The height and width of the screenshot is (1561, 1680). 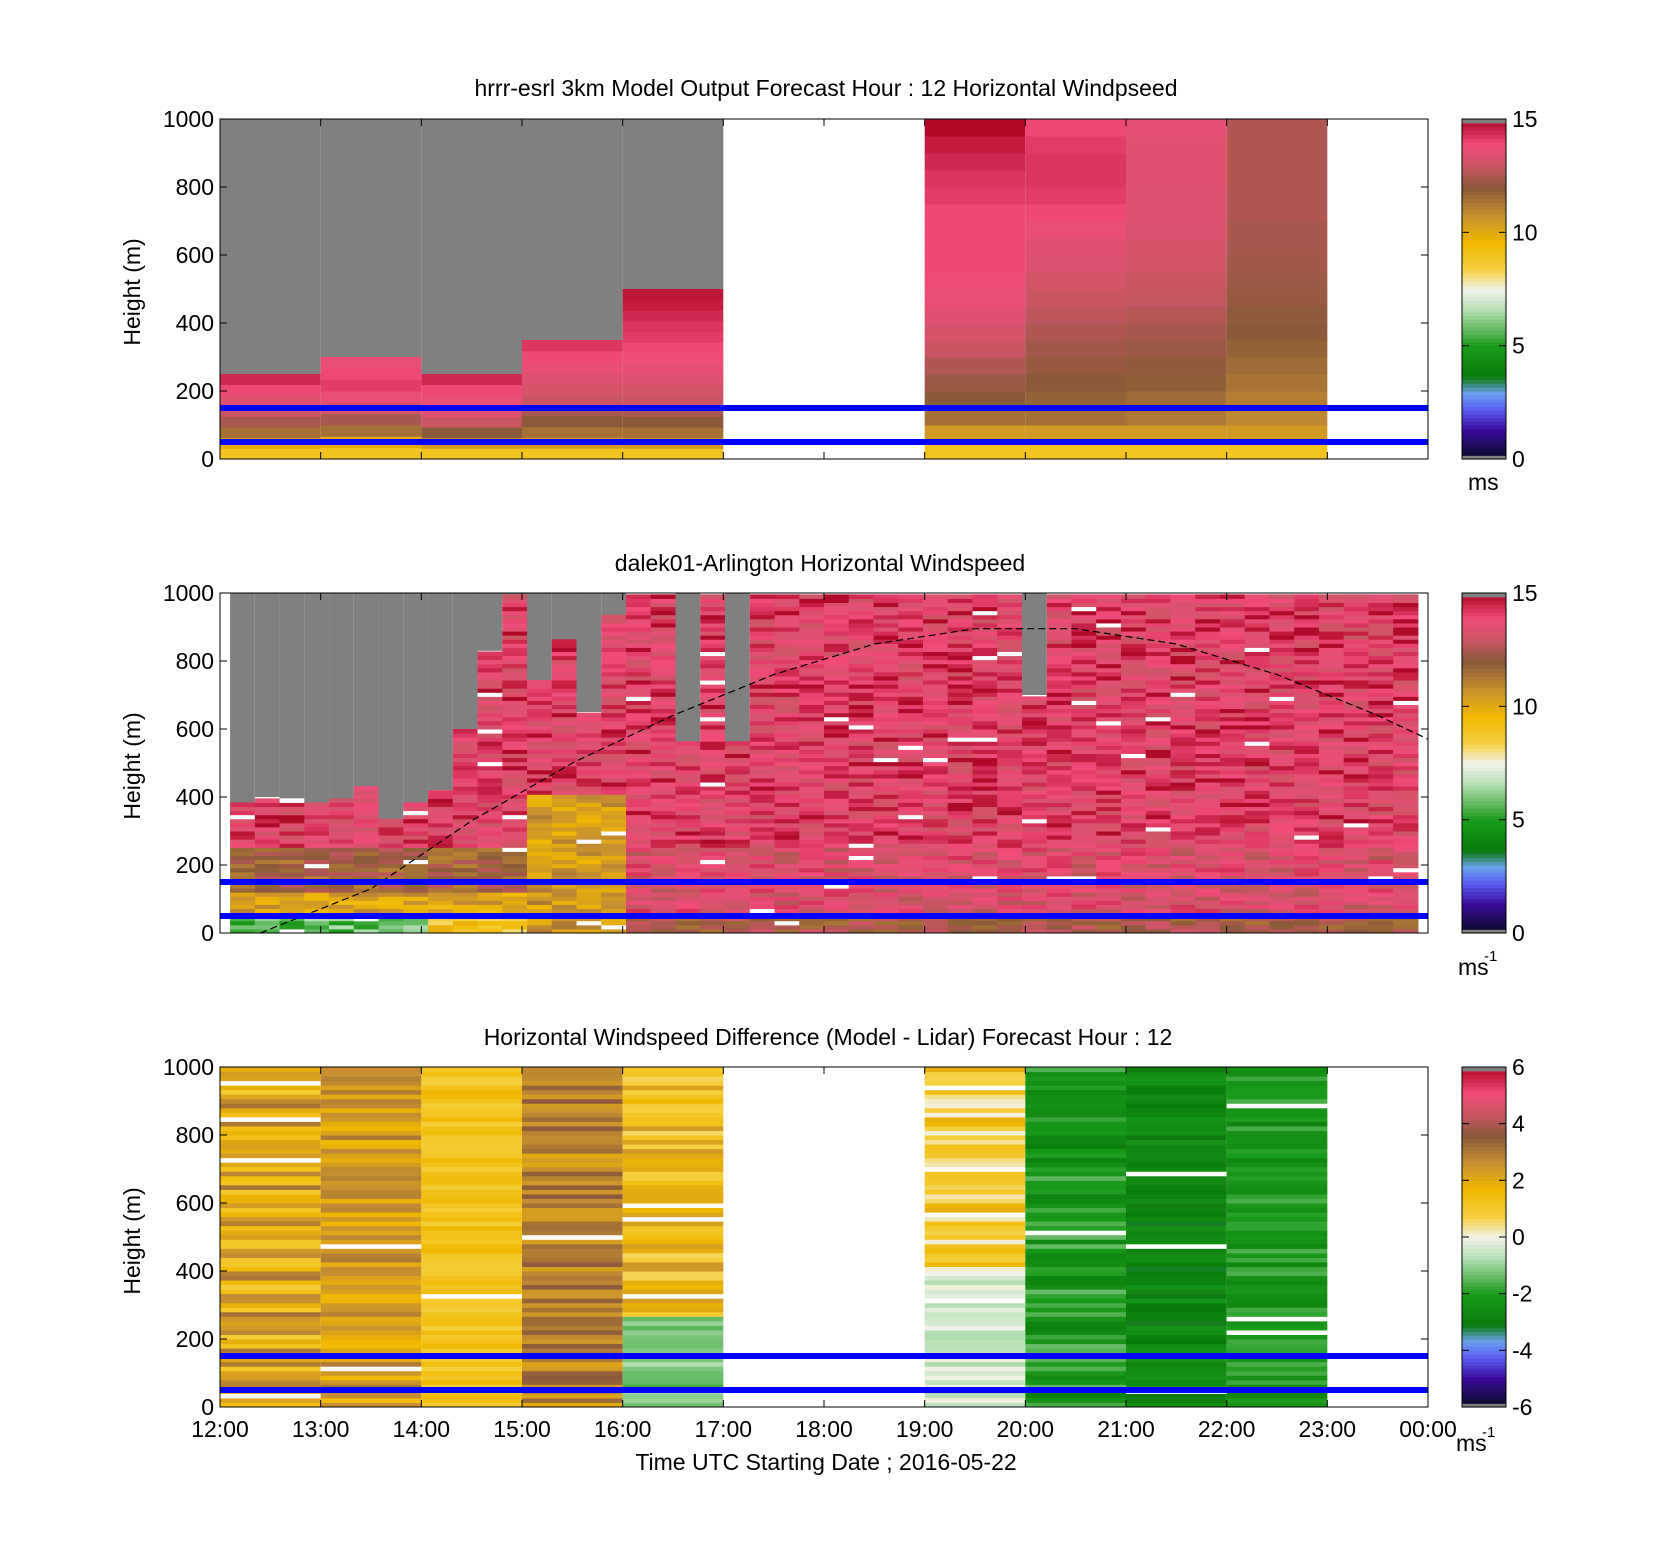 What do you see at coordinates (1126, 1429) in the screenshot?
I see `x-tick-label: 21:00` at bounding box center [1126, 1429].